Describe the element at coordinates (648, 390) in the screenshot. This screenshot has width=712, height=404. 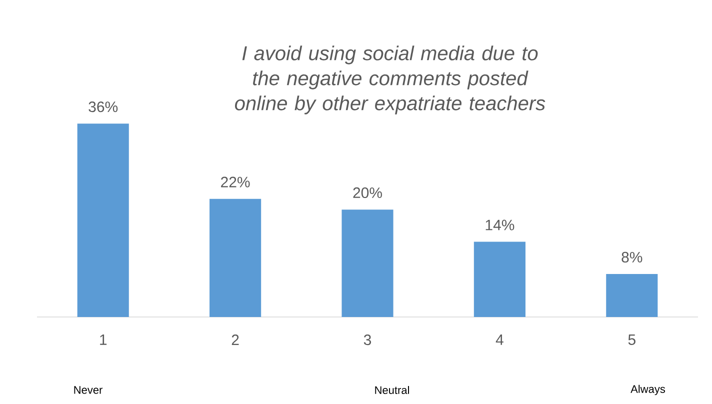
I see `text: Always` at that location.